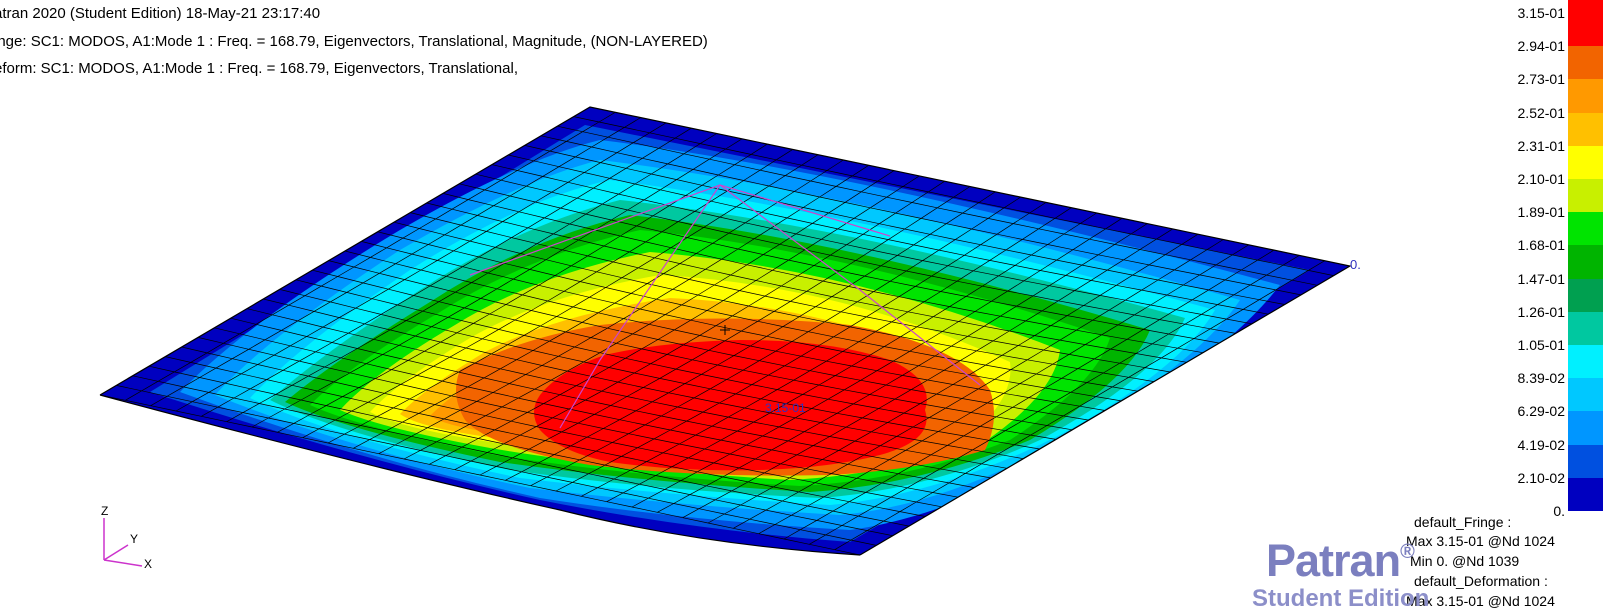  What do you see at coordinates (480, 475) in the screenshot?
I see `plate-edge-lower` at bounding box center [480, 475].